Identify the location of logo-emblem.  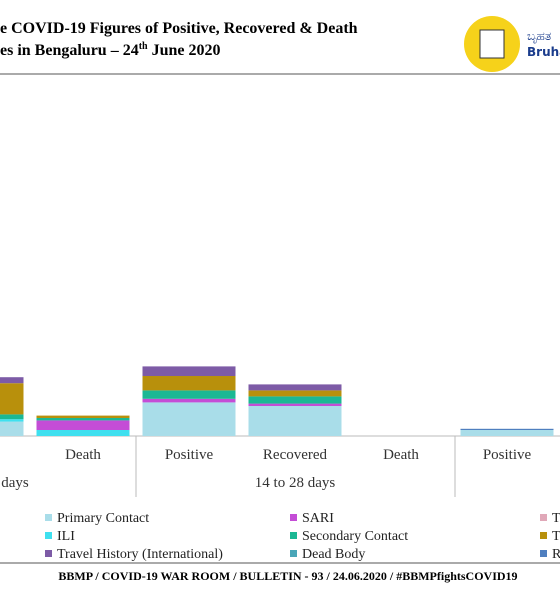
(492, 44).